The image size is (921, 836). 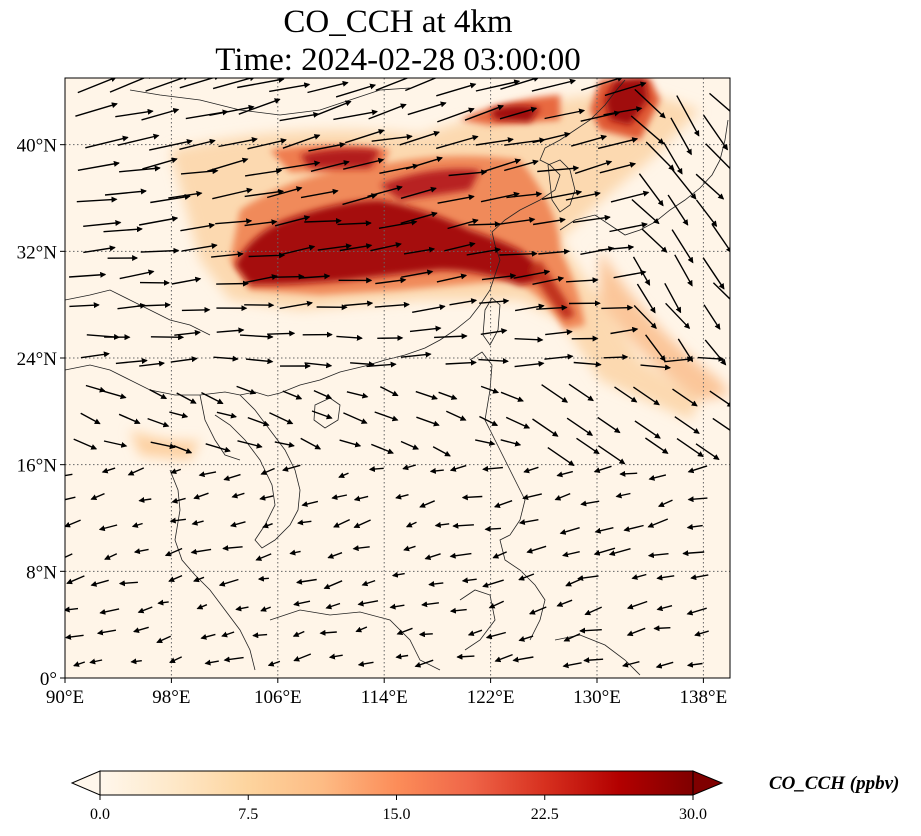 I want to click on taiwan-island, so click(x=491, y=321).